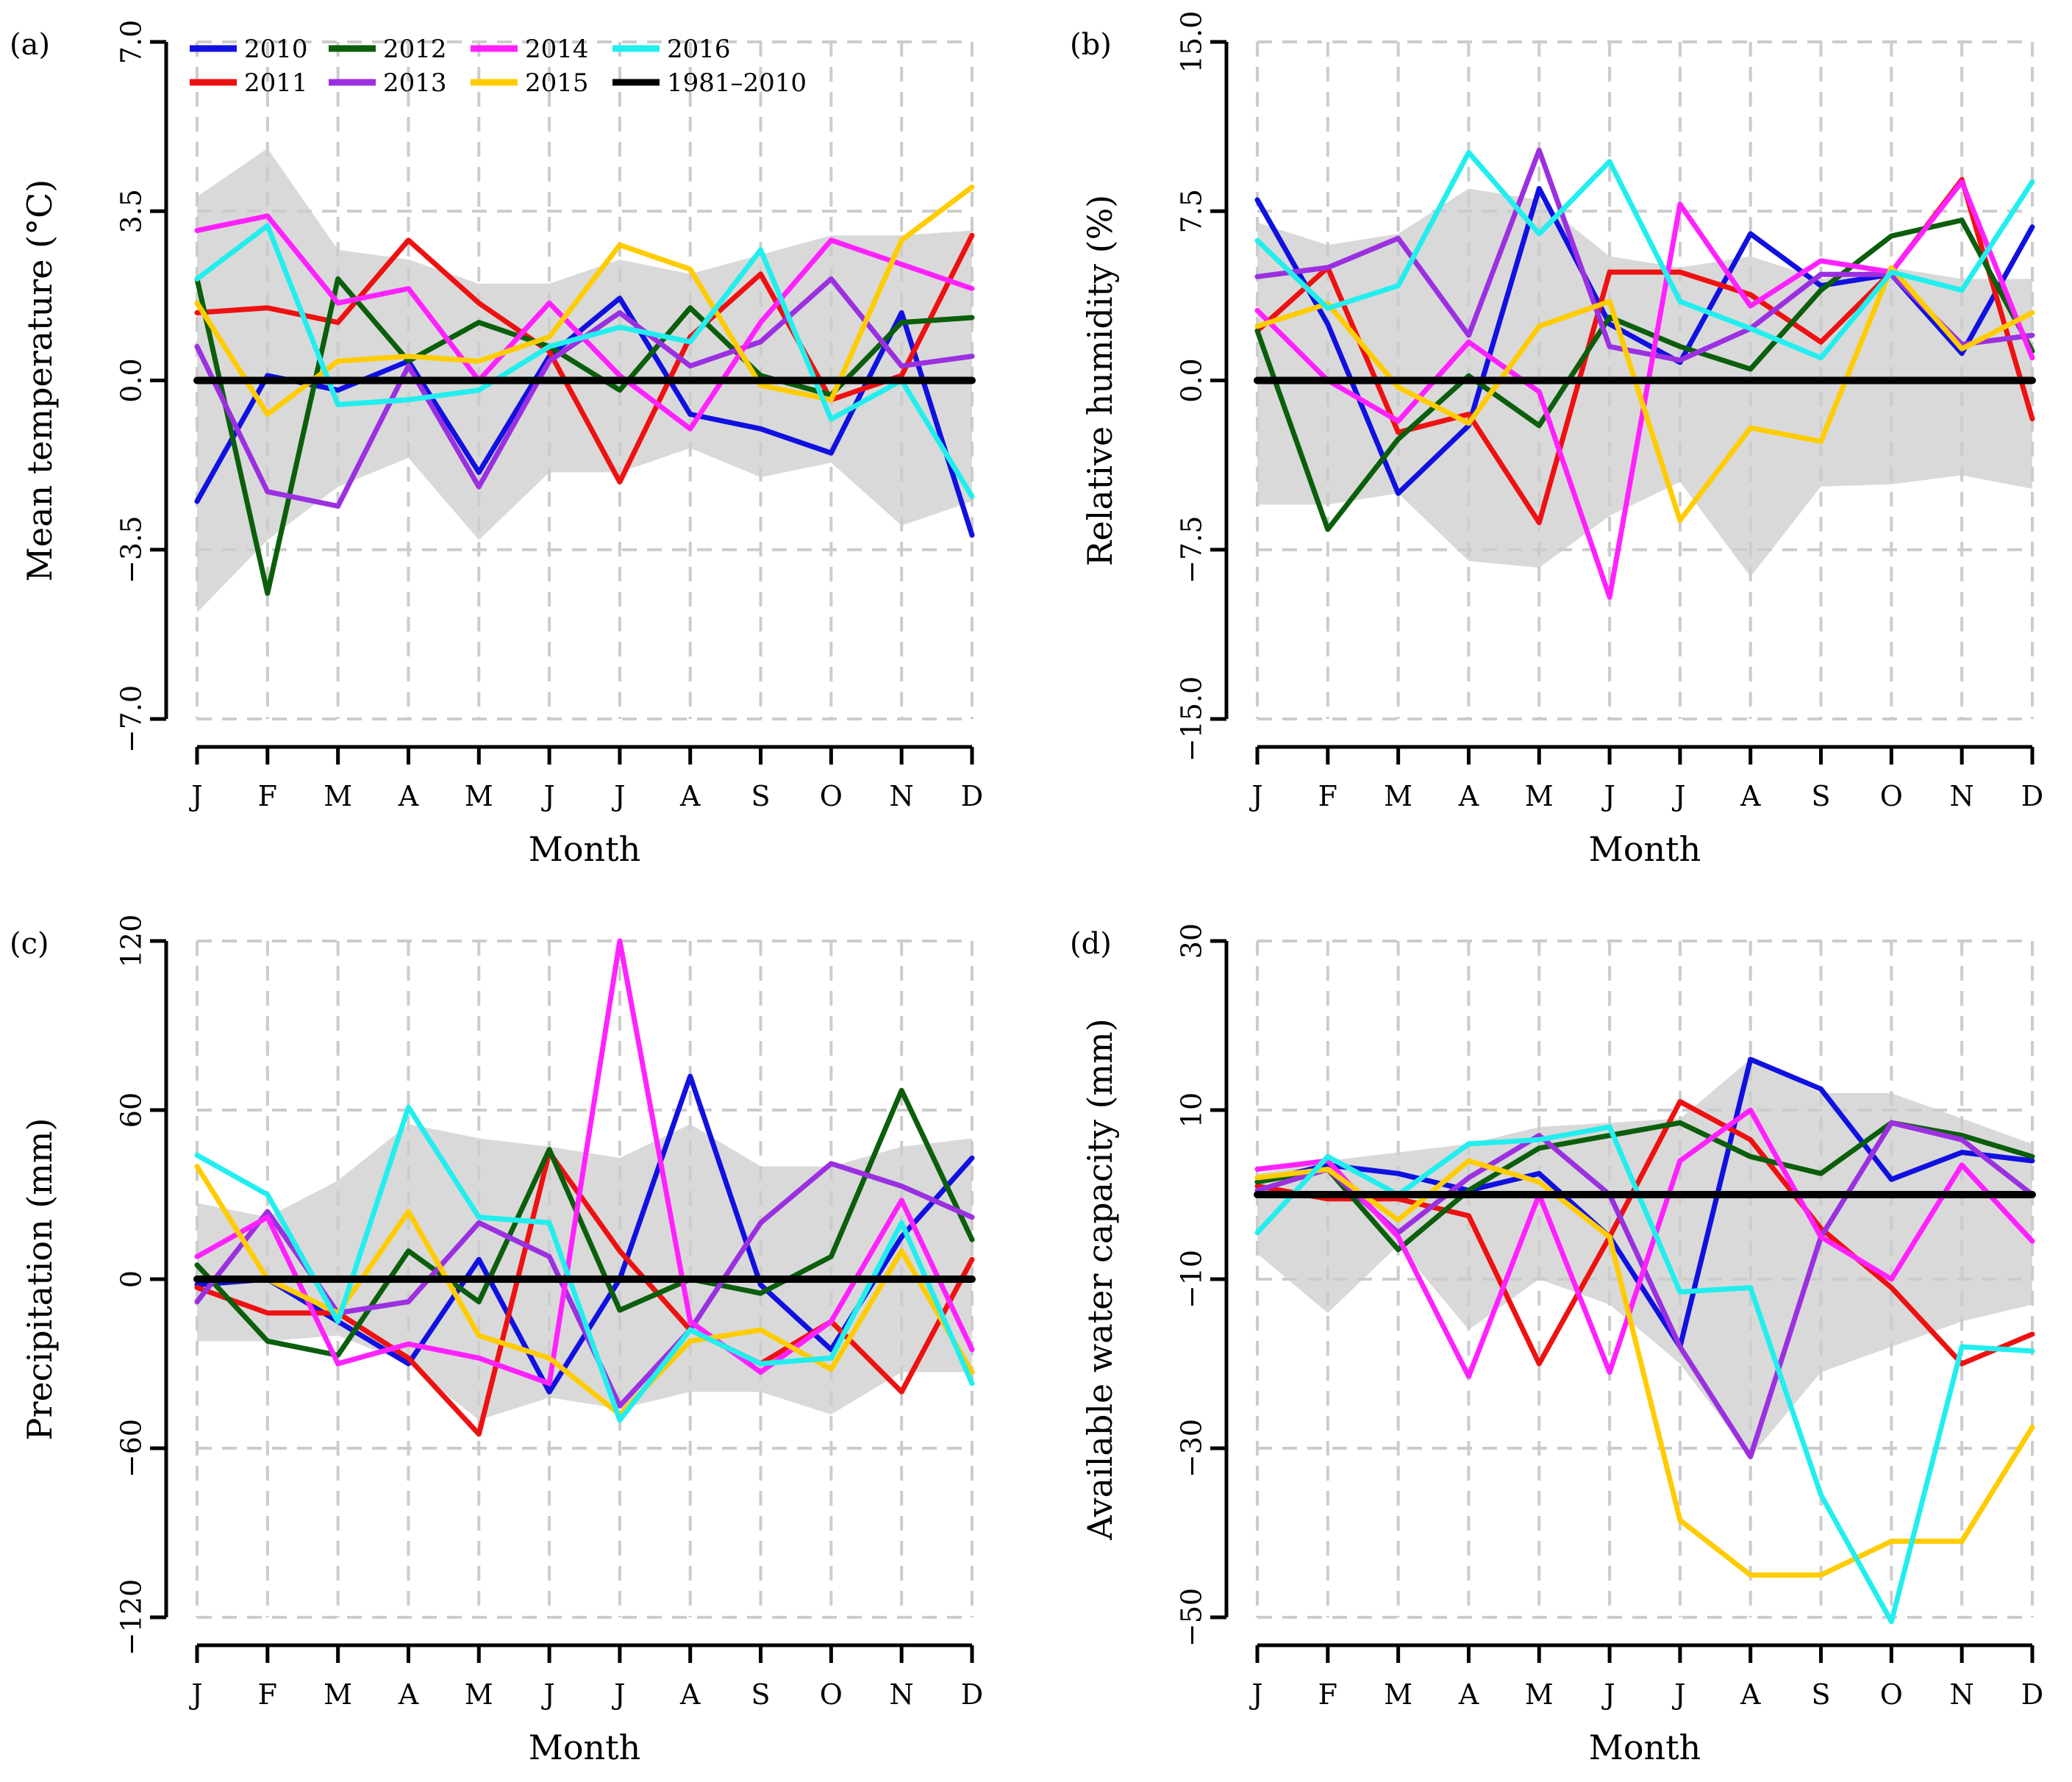  I want to click on y-tick-label: −120, so click(131, 1617).